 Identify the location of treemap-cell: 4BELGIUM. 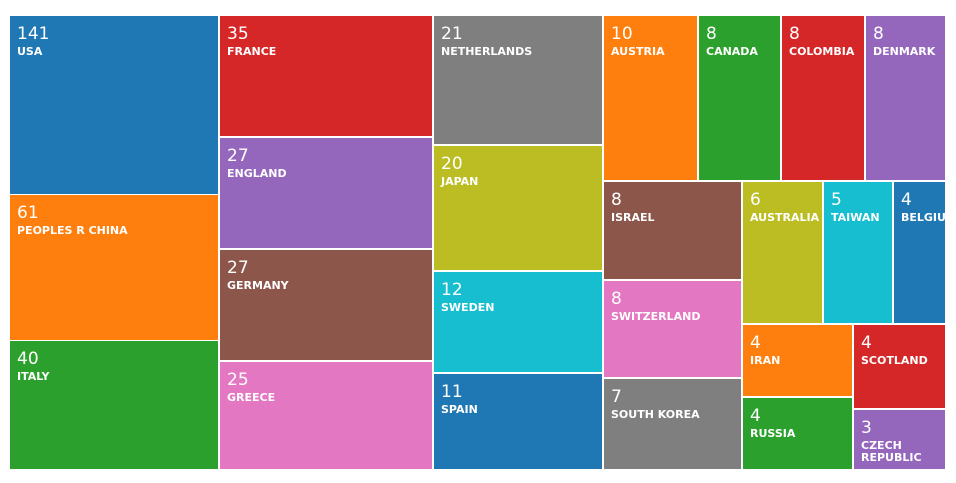
(919, 252).